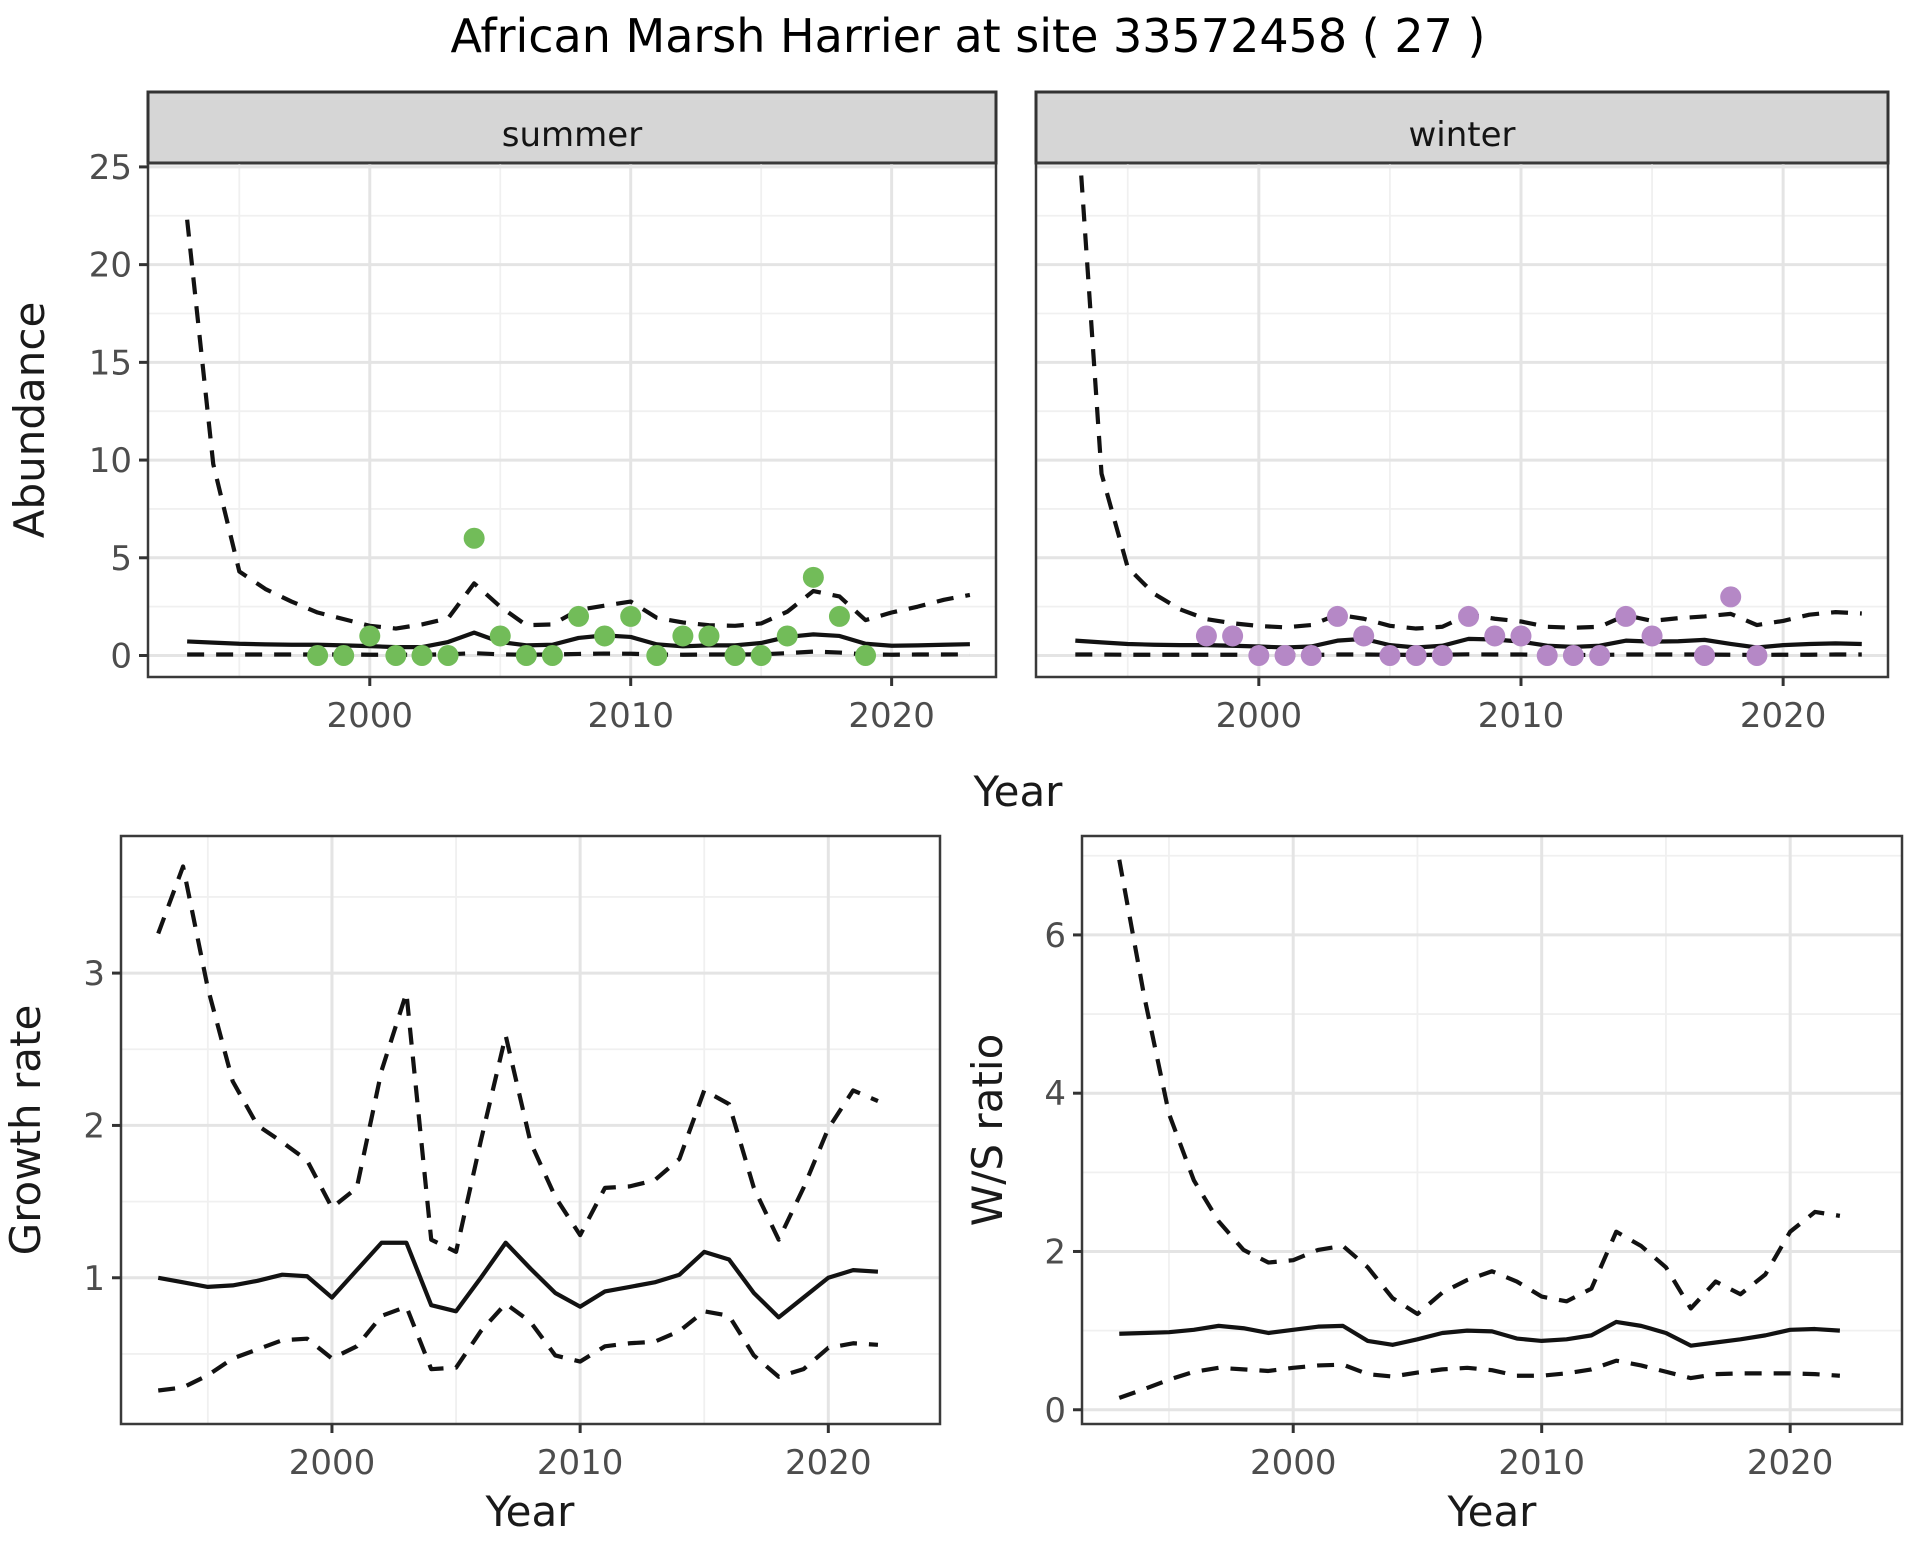  Describe the element at coordinates (530, 1511) in the screenshot. I see `x-axis-title-year-growth: Year` at that location.